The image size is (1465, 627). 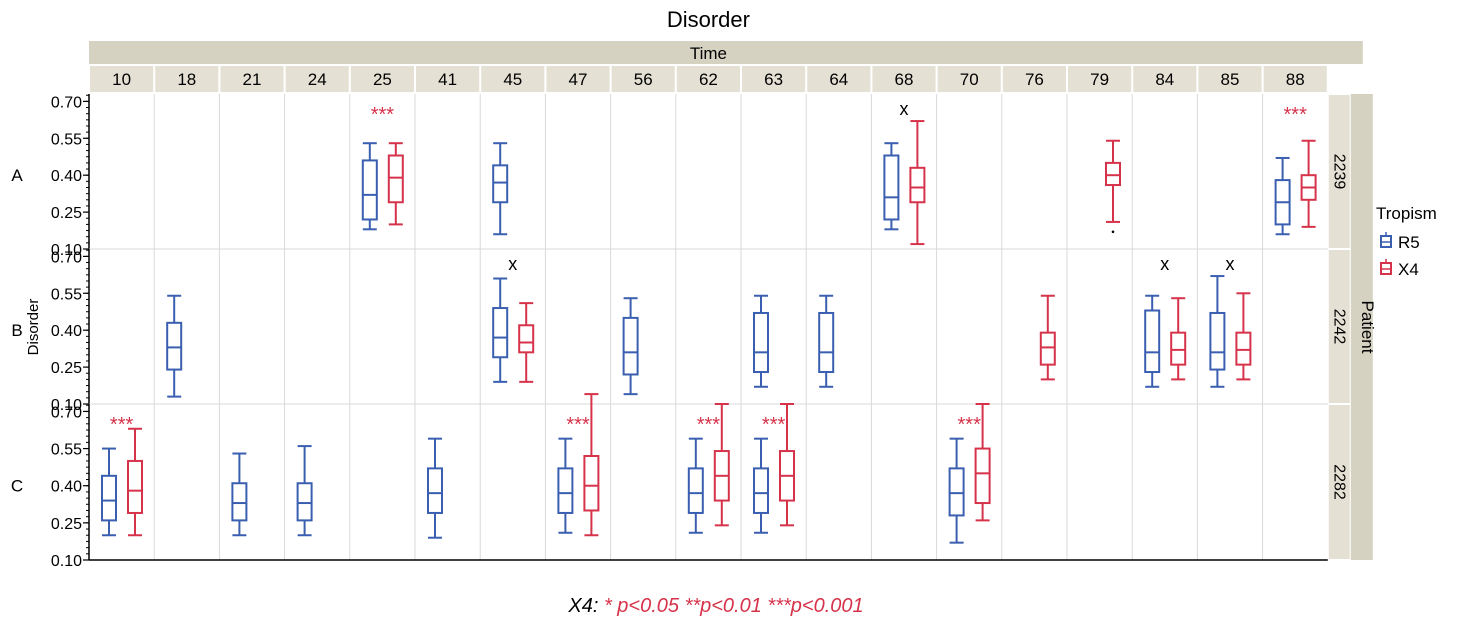 I want to click on time-header-label: 70, so click(x=969, y=79).